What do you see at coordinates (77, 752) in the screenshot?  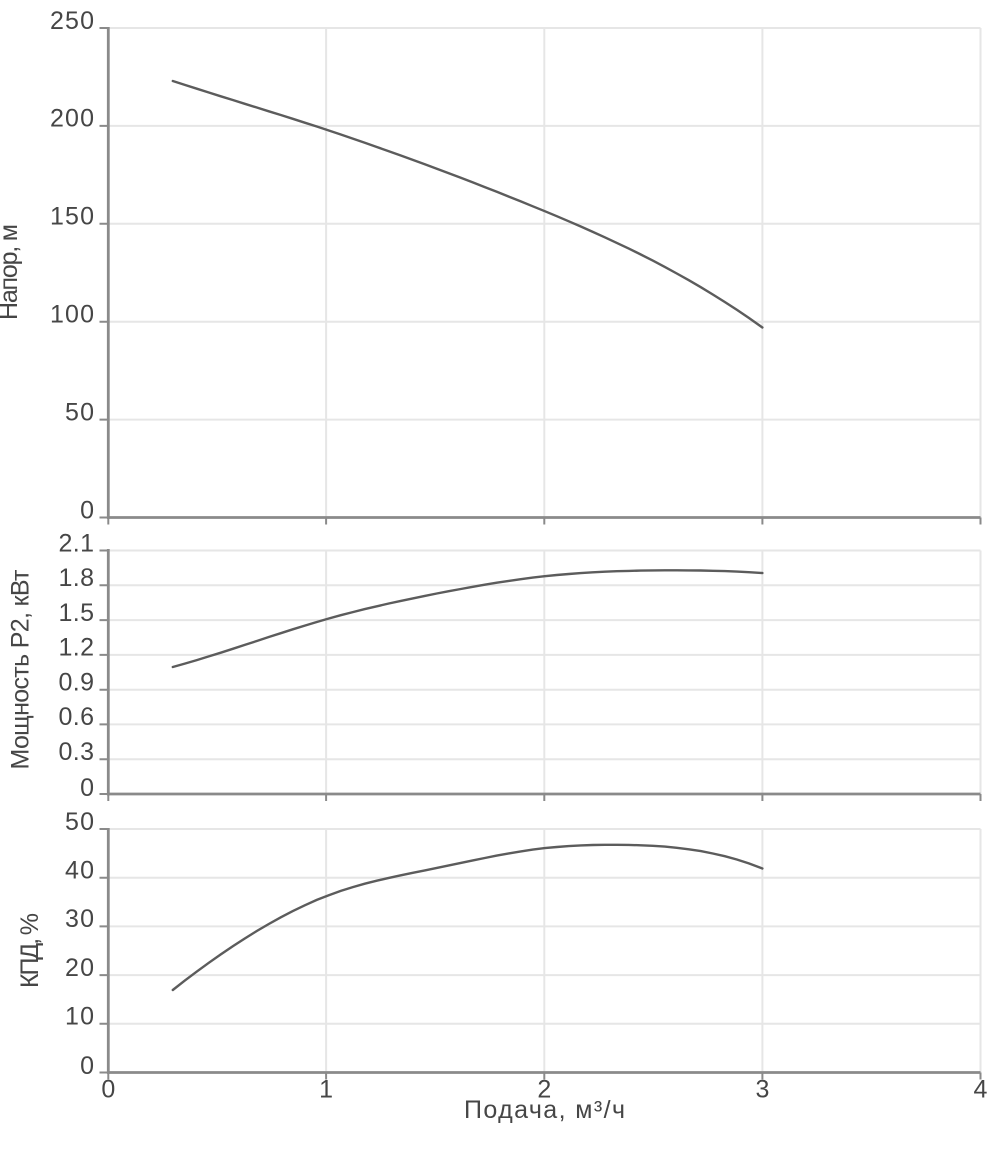 I see `svg-text: 0.3` at bounding box center [77, 752].